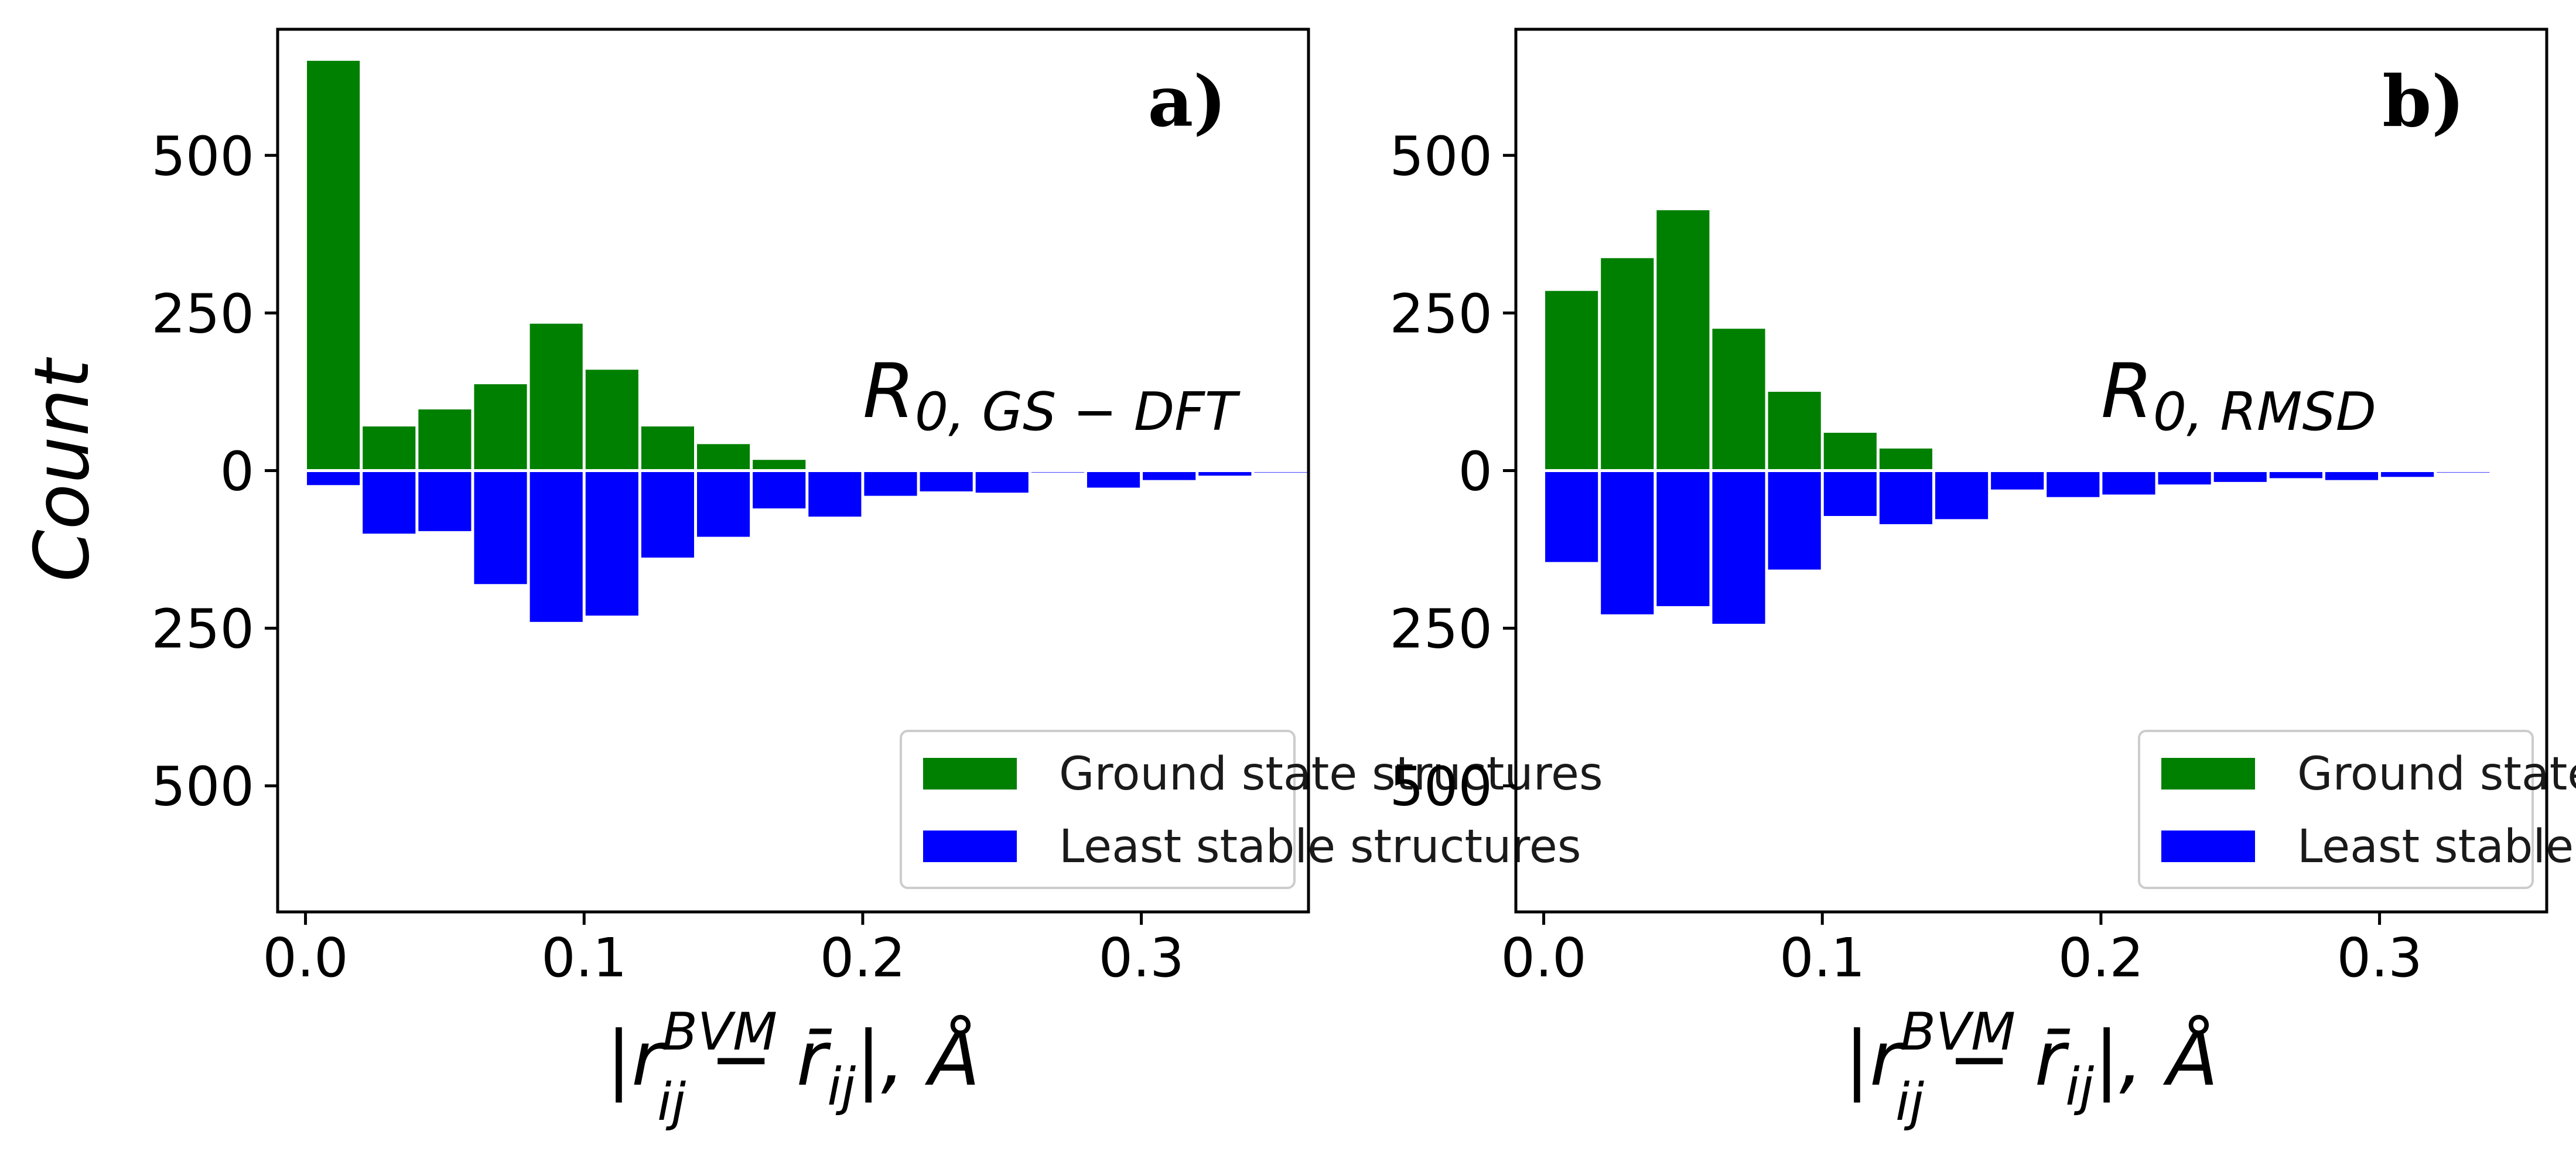  What do you see at coordinates (1441, 629) in the screenshot?
I see `panel-b-y-tick-label-3: 250` at bounding box center [1441, 629].